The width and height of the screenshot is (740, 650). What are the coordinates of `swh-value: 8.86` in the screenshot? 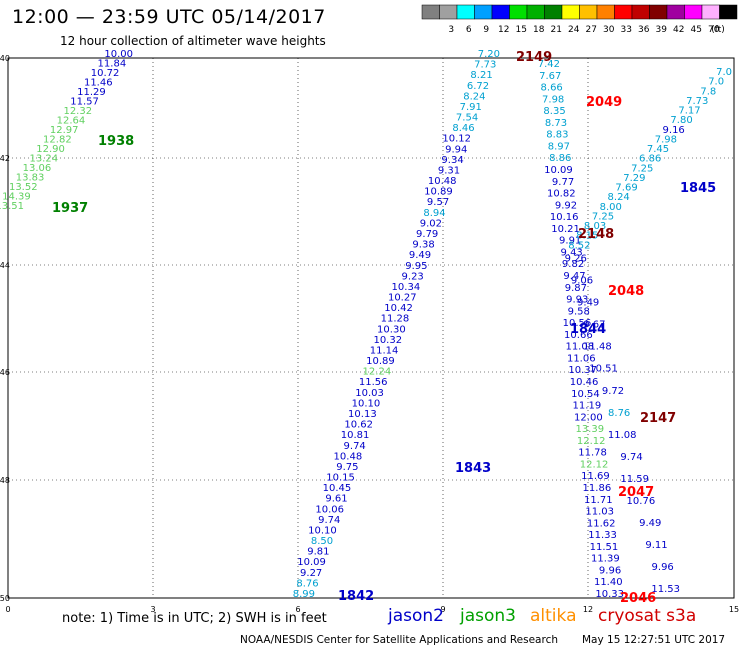 It's located at (560, 158).